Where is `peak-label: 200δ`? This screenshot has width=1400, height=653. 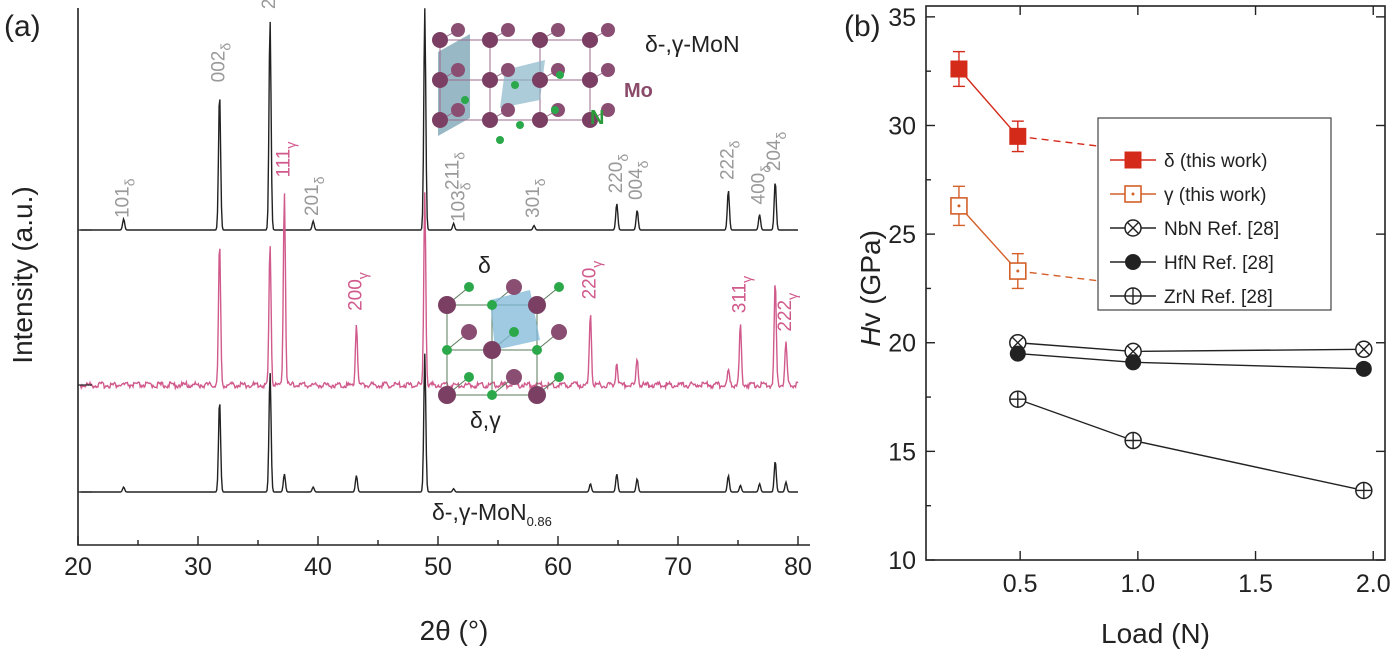
peak-label: 200δ is located at coordinates (271, 4).